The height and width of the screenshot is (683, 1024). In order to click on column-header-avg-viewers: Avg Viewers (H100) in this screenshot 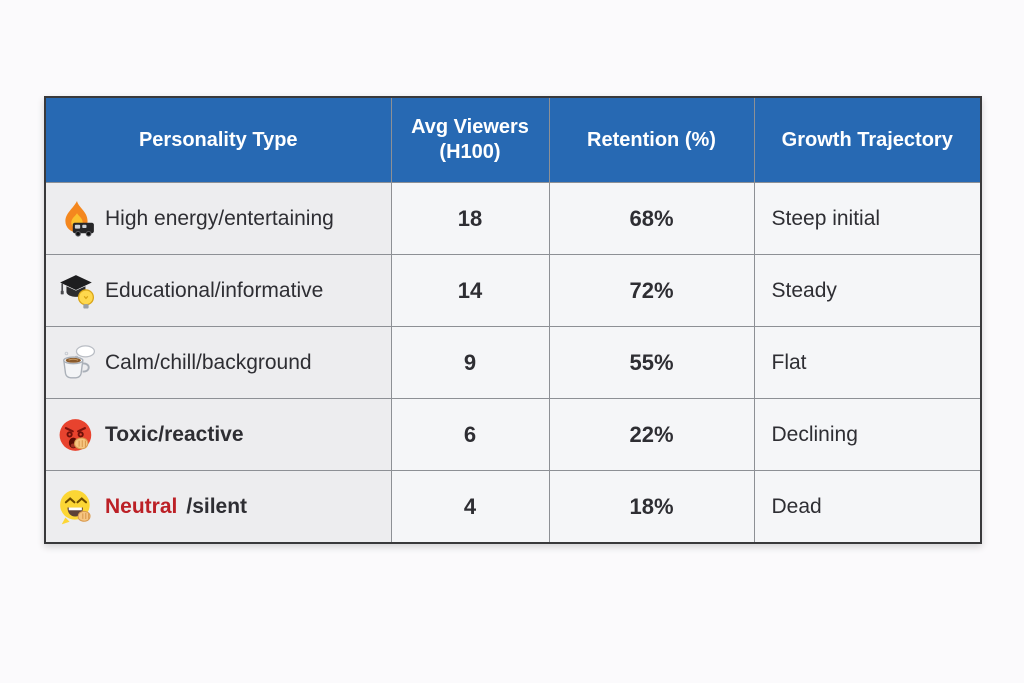, I will do `click(470, 139)`.